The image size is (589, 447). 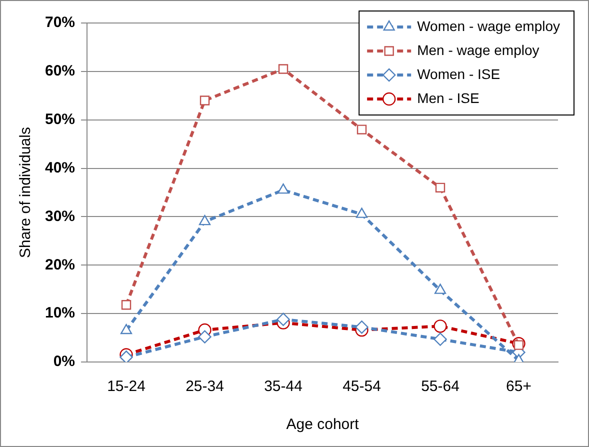 What do you see at coordinates (126, 387) in the screenshot?
I see `x-tick-label: 15-24` at bounding box center [126, 387].